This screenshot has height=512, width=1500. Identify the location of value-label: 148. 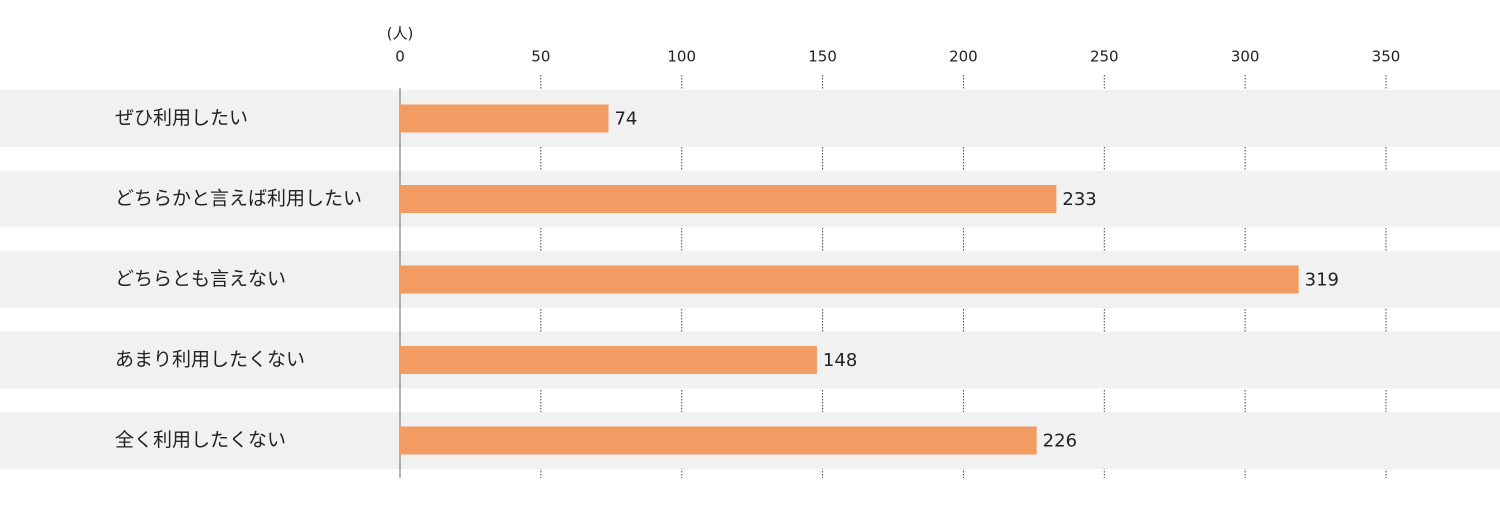
(840, 360).